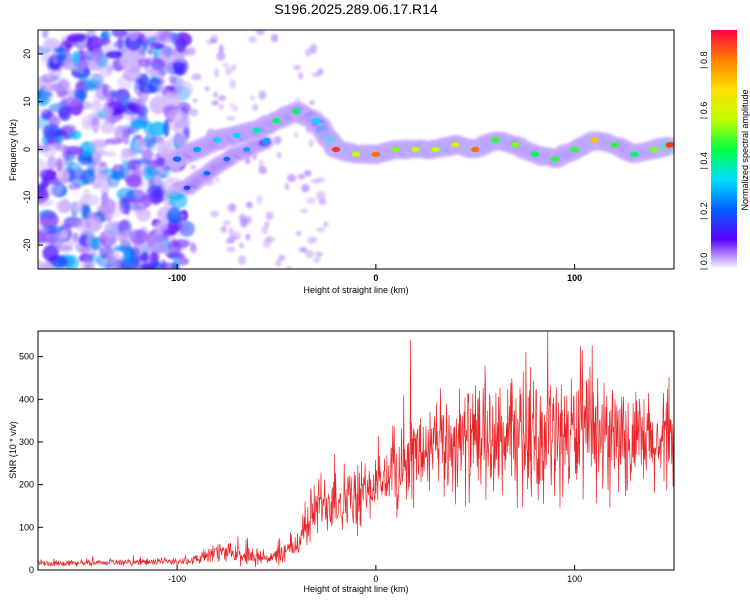 This screenshot has height=600, width=750. What do you see at coordinates (745, 149) in the screenshot?
I see `colorbar-label: Normalized spectral amplitude` at bounding box center [745, 149].